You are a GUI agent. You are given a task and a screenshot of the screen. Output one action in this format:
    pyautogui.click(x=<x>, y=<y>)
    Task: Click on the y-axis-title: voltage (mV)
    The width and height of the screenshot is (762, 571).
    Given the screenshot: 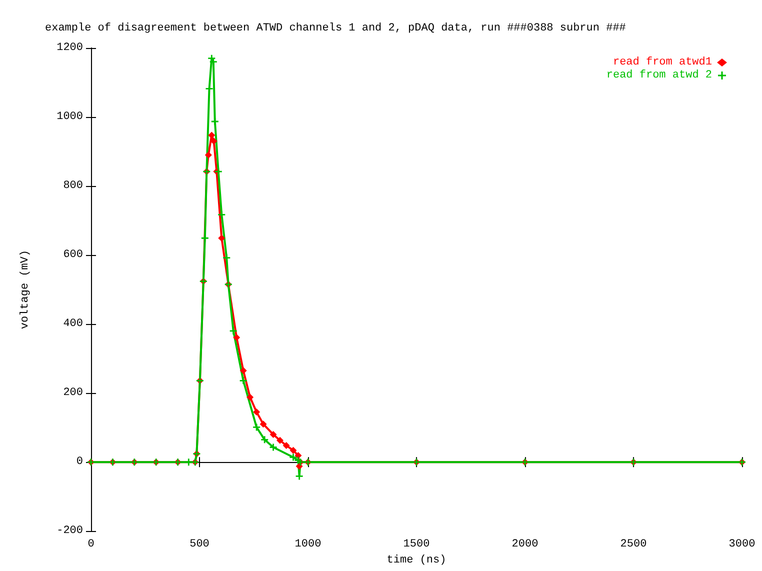 What is the action you would take?
    pyautogui.click(x=26, y=290)
    